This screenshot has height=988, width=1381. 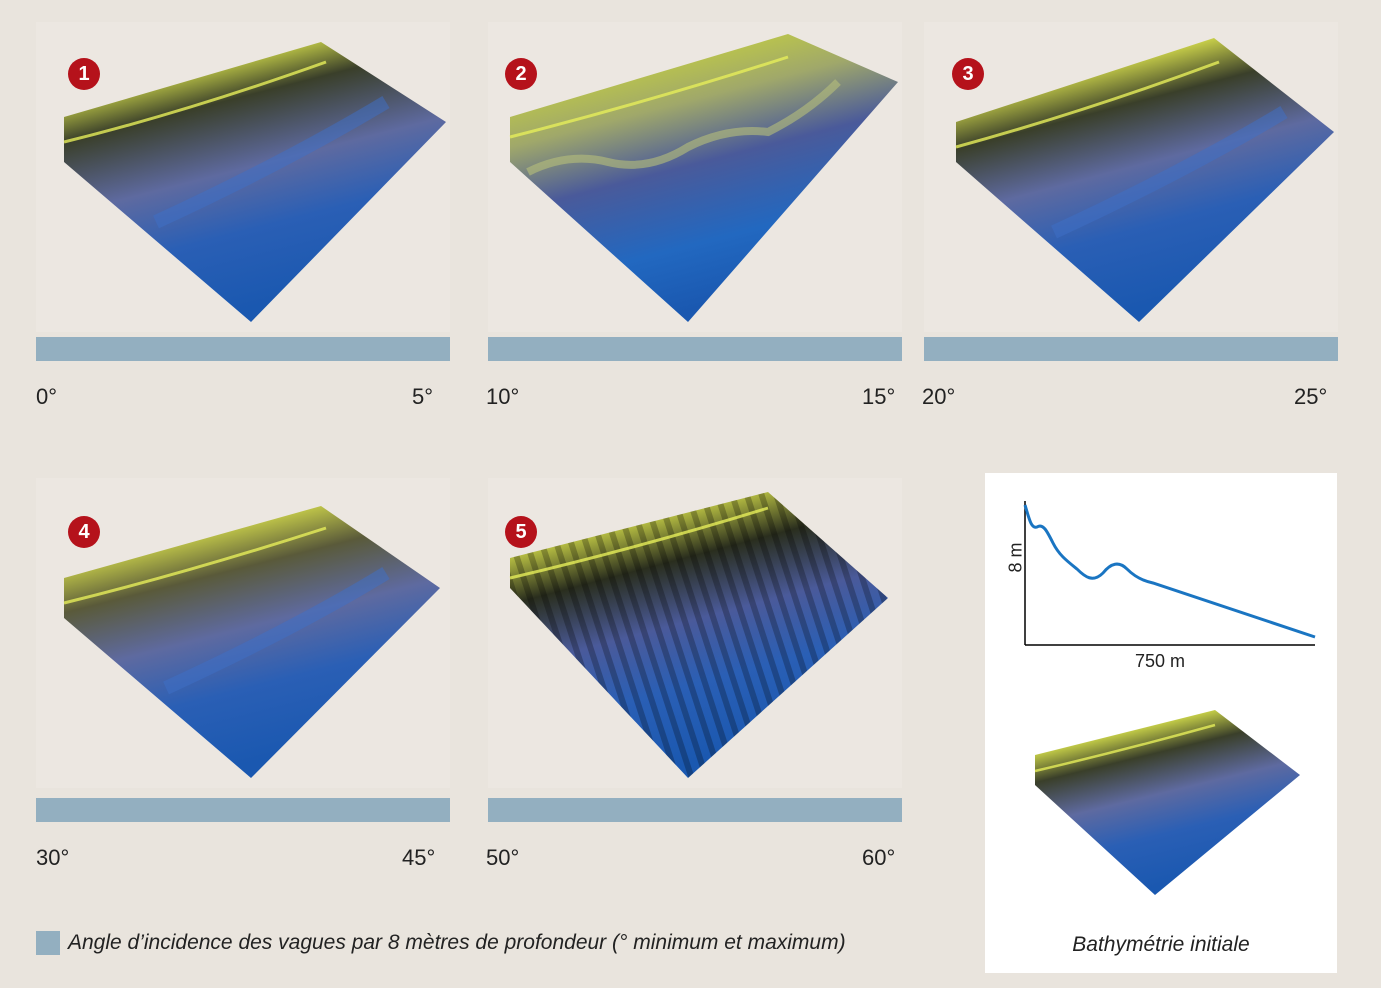 I want to click on x-axis-label: 750 m, so click(x=1160, y=661).